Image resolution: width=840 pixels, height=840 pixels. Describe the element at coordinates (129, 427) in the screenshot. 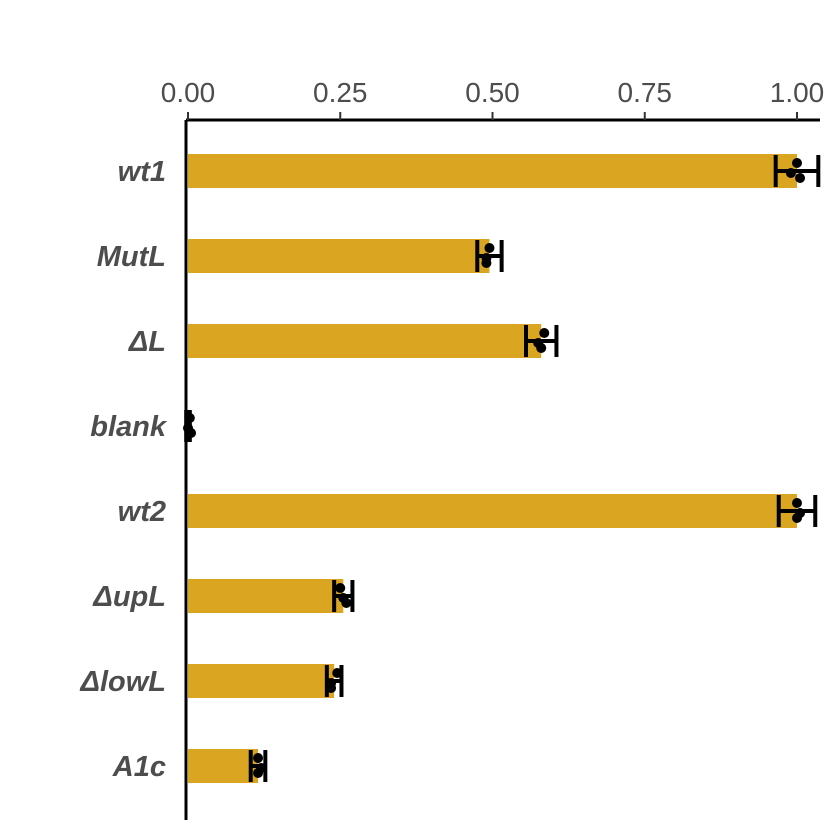

I see `category-label: blank` at that location.